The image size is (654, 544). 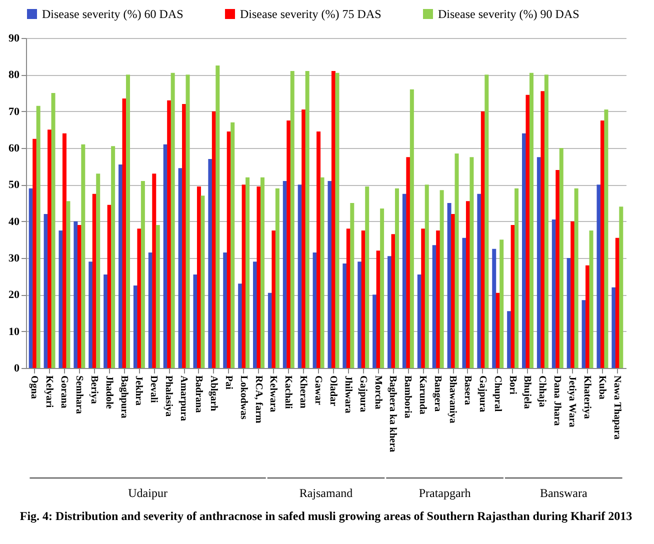 What do you see at coordinates (467, 390) in the screenshot?
I see `x-tick-label: Basera` at bounding box center [467, 390].